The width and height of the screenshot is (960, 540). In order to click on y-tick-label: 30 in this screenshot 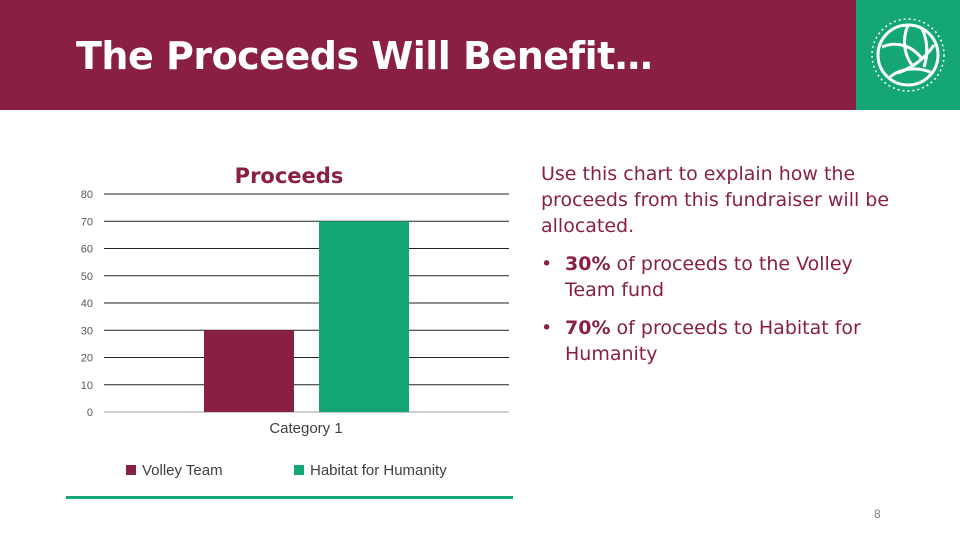, I will do `click(87, 331)`.